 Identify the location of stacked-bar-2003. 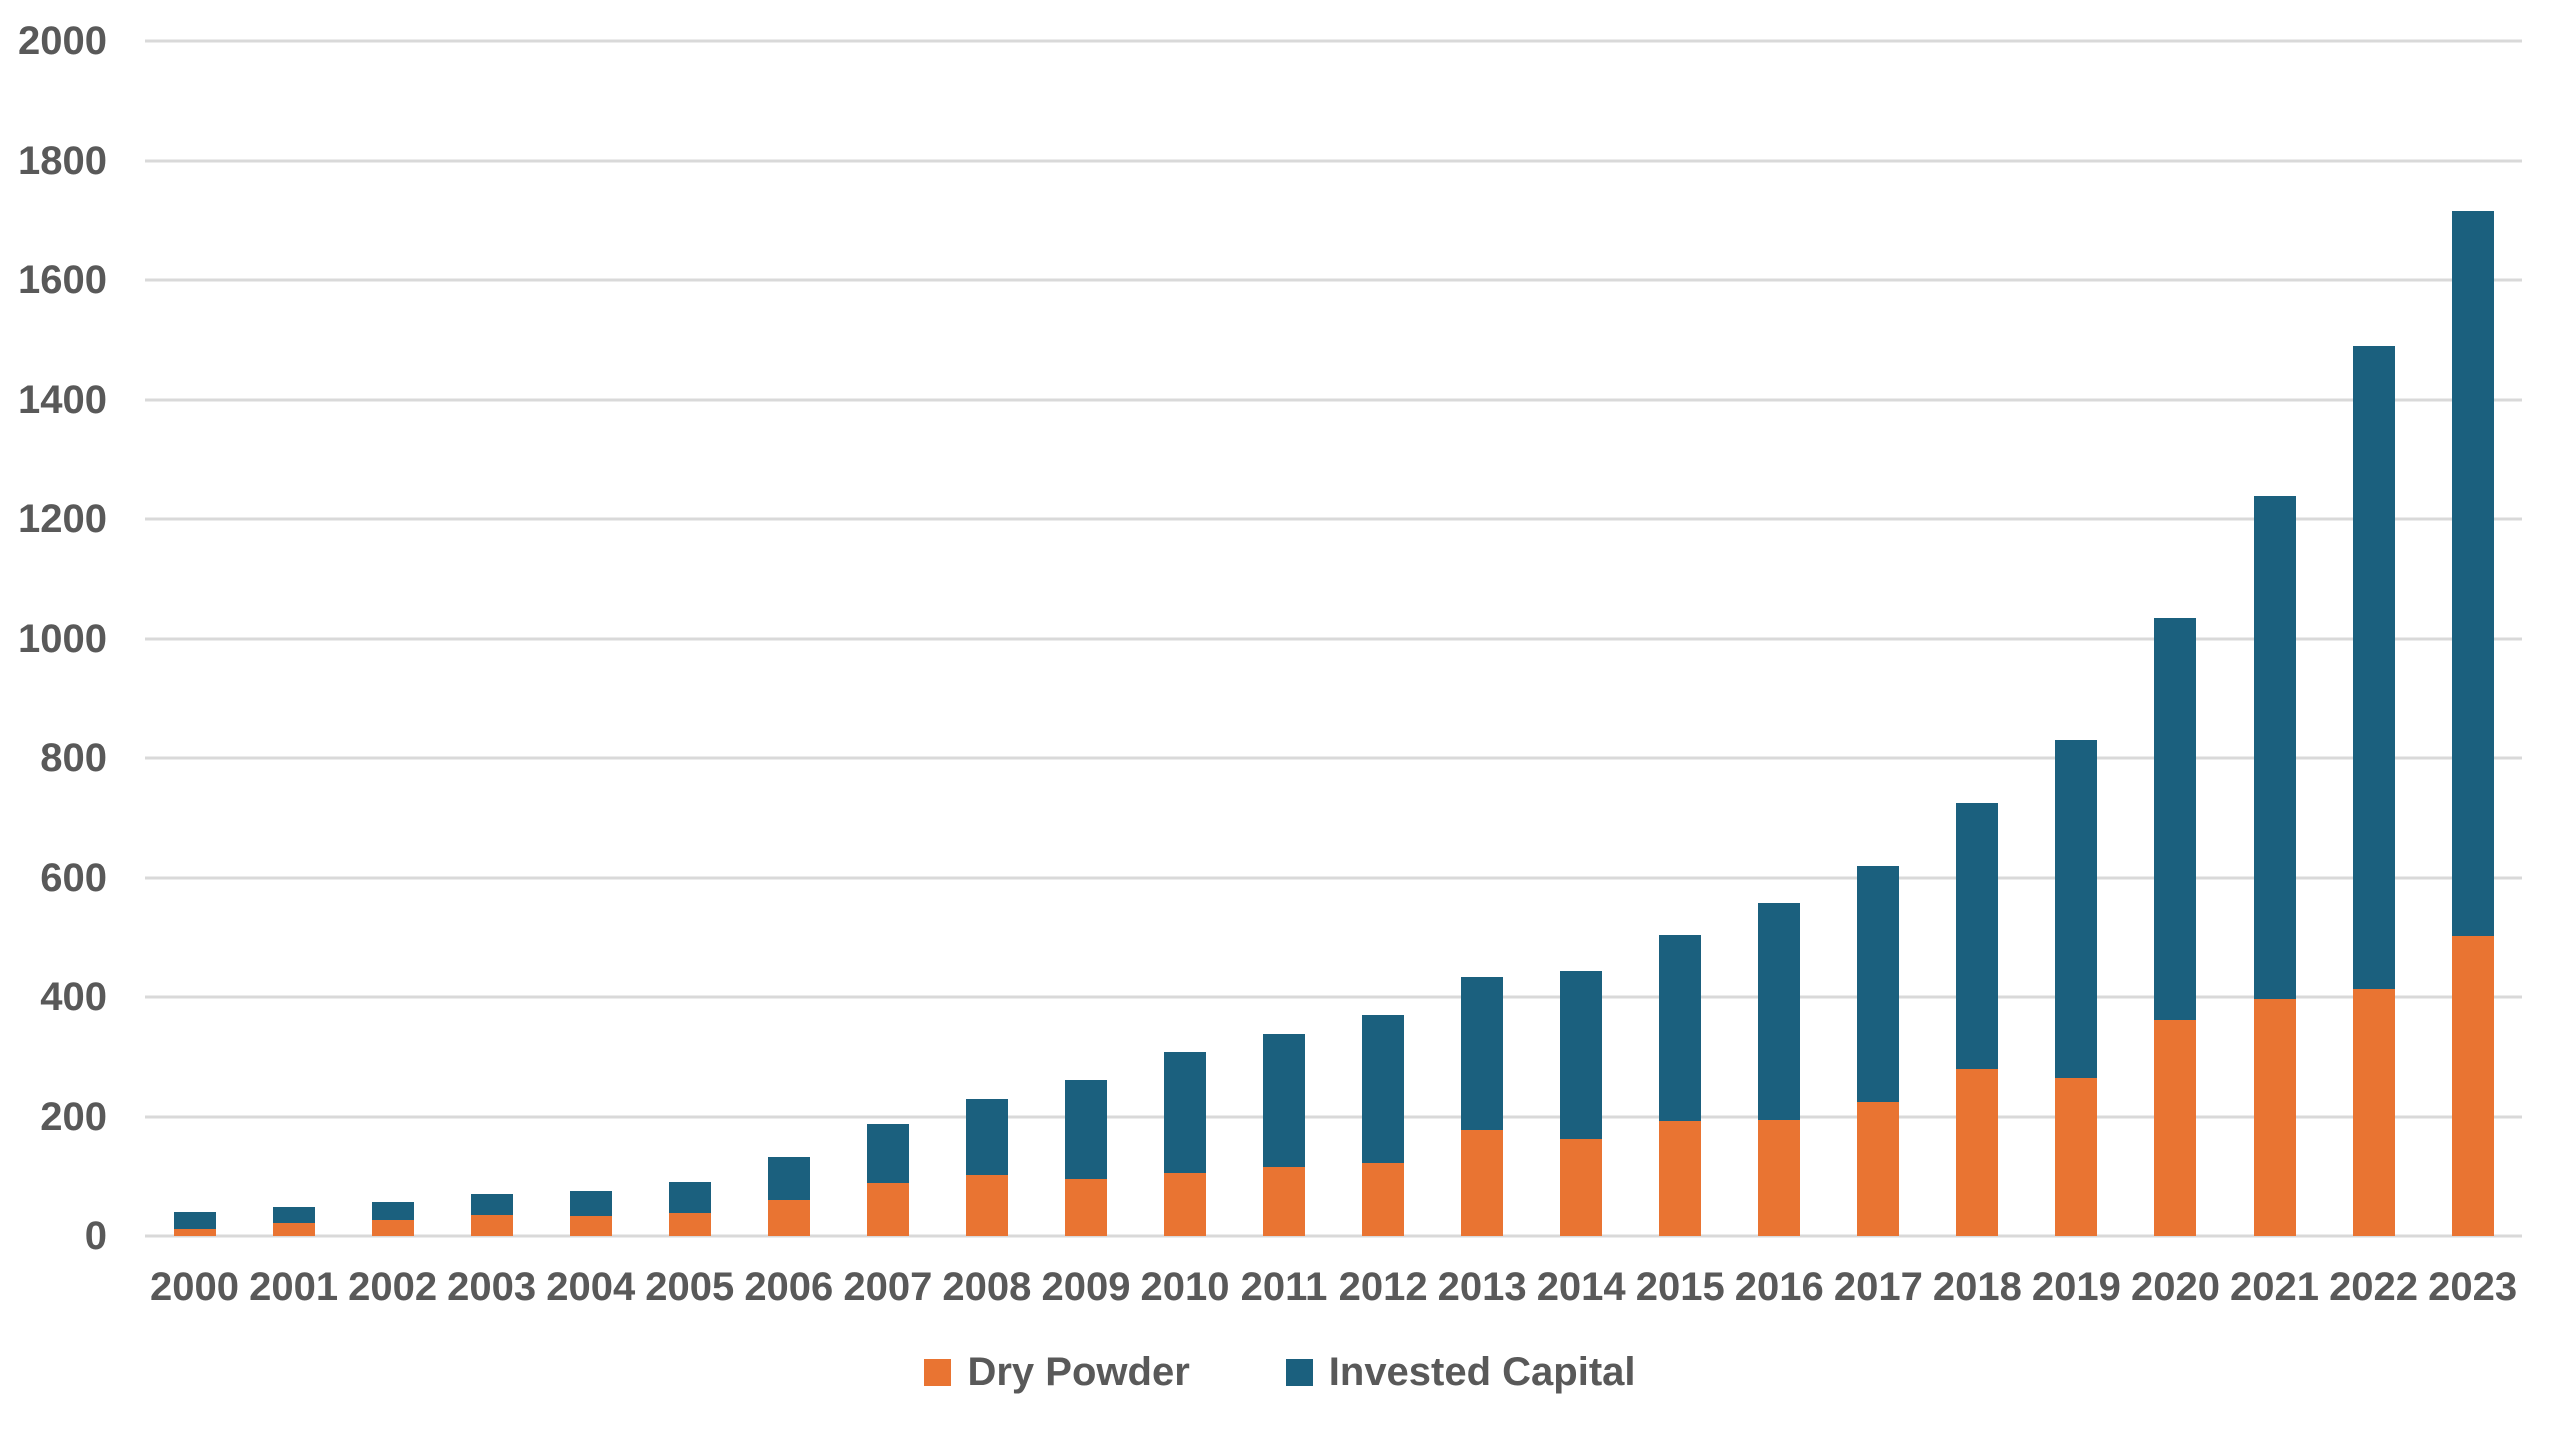
(491, 1215).